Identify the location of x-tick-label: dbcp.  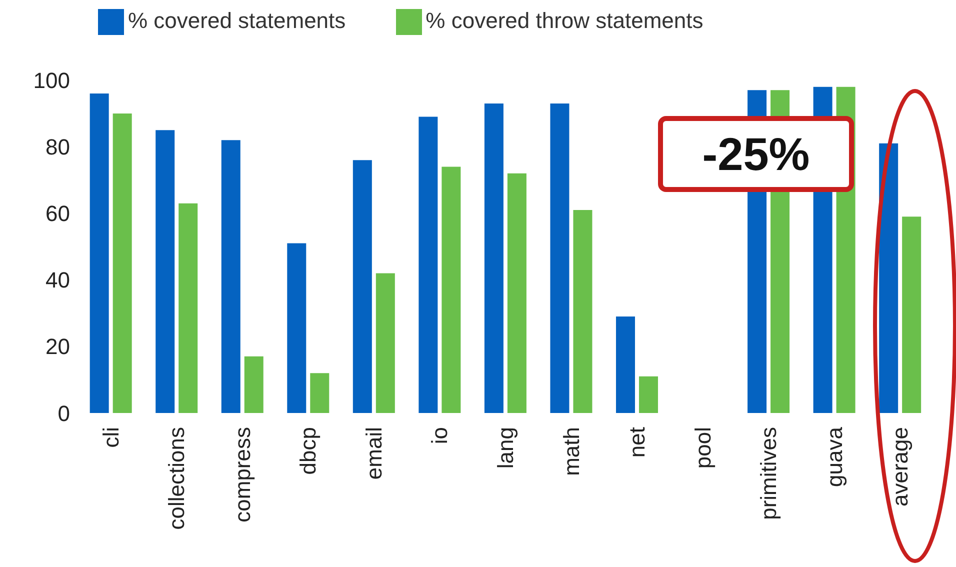
(308, 451).